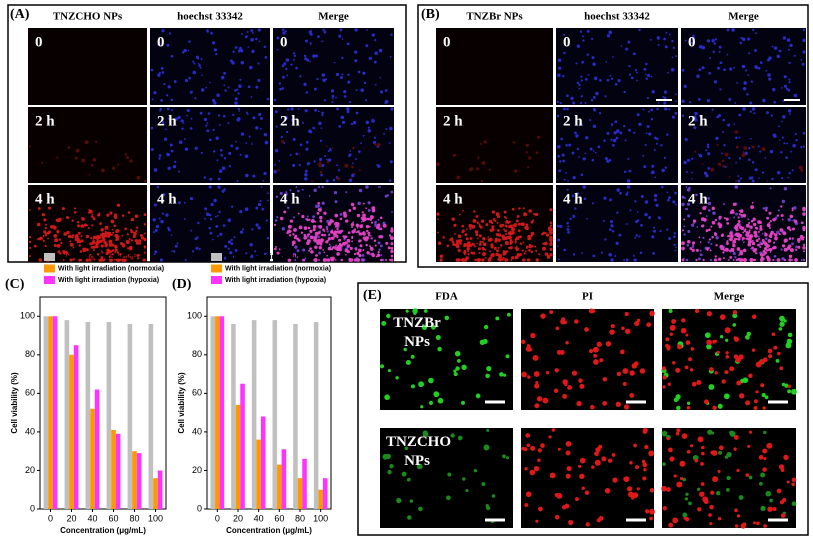  What do you see at coordinates (199, 508) in the screenshot?
I see `y-tick-label: 0` at bounding box center [199, 508].